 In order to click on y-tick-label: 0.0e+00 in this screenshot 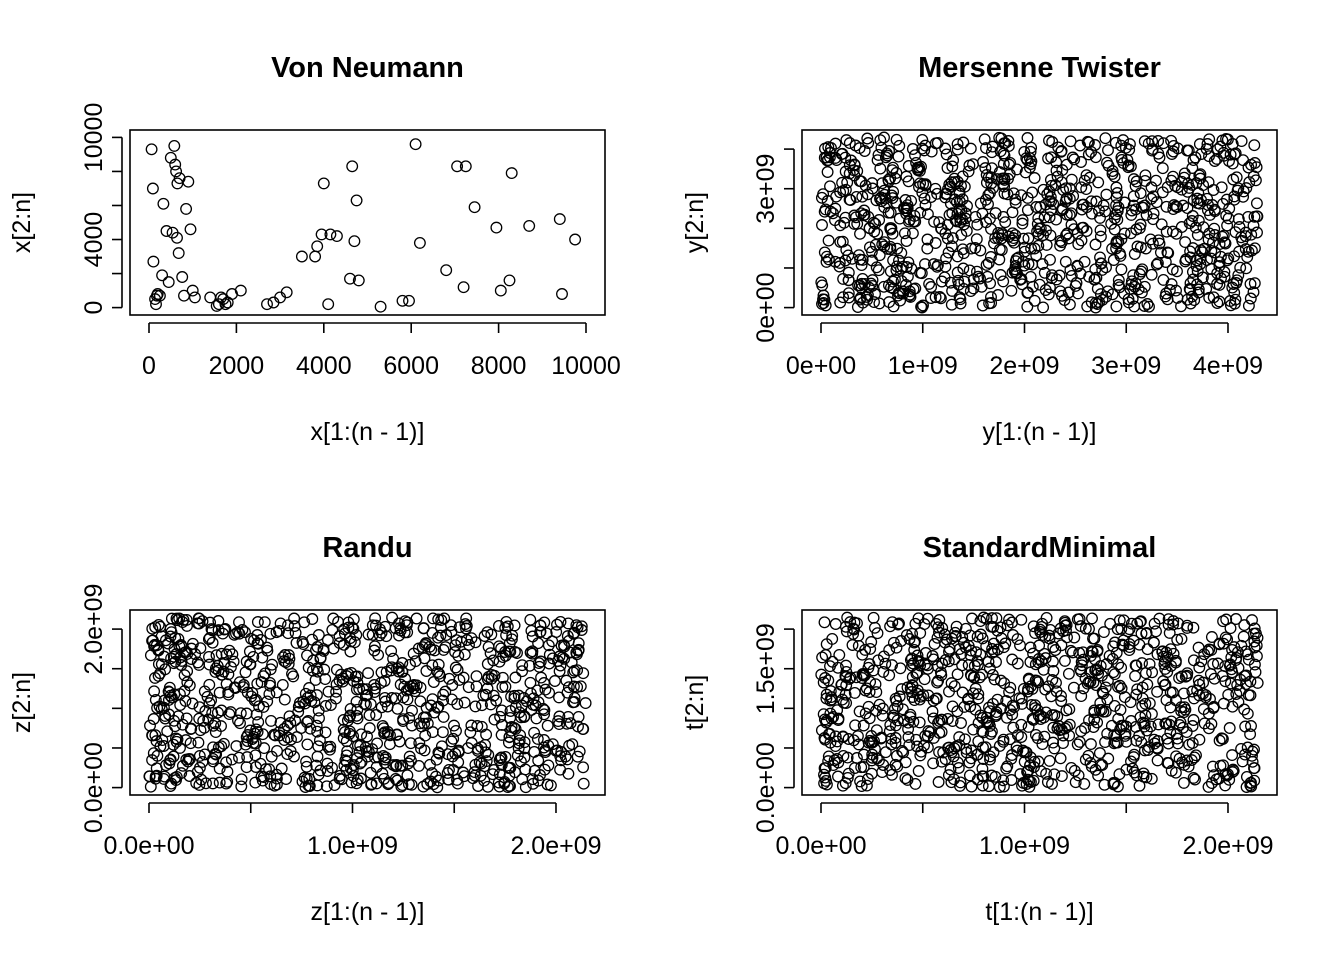, I will do `click(94, 787)`.